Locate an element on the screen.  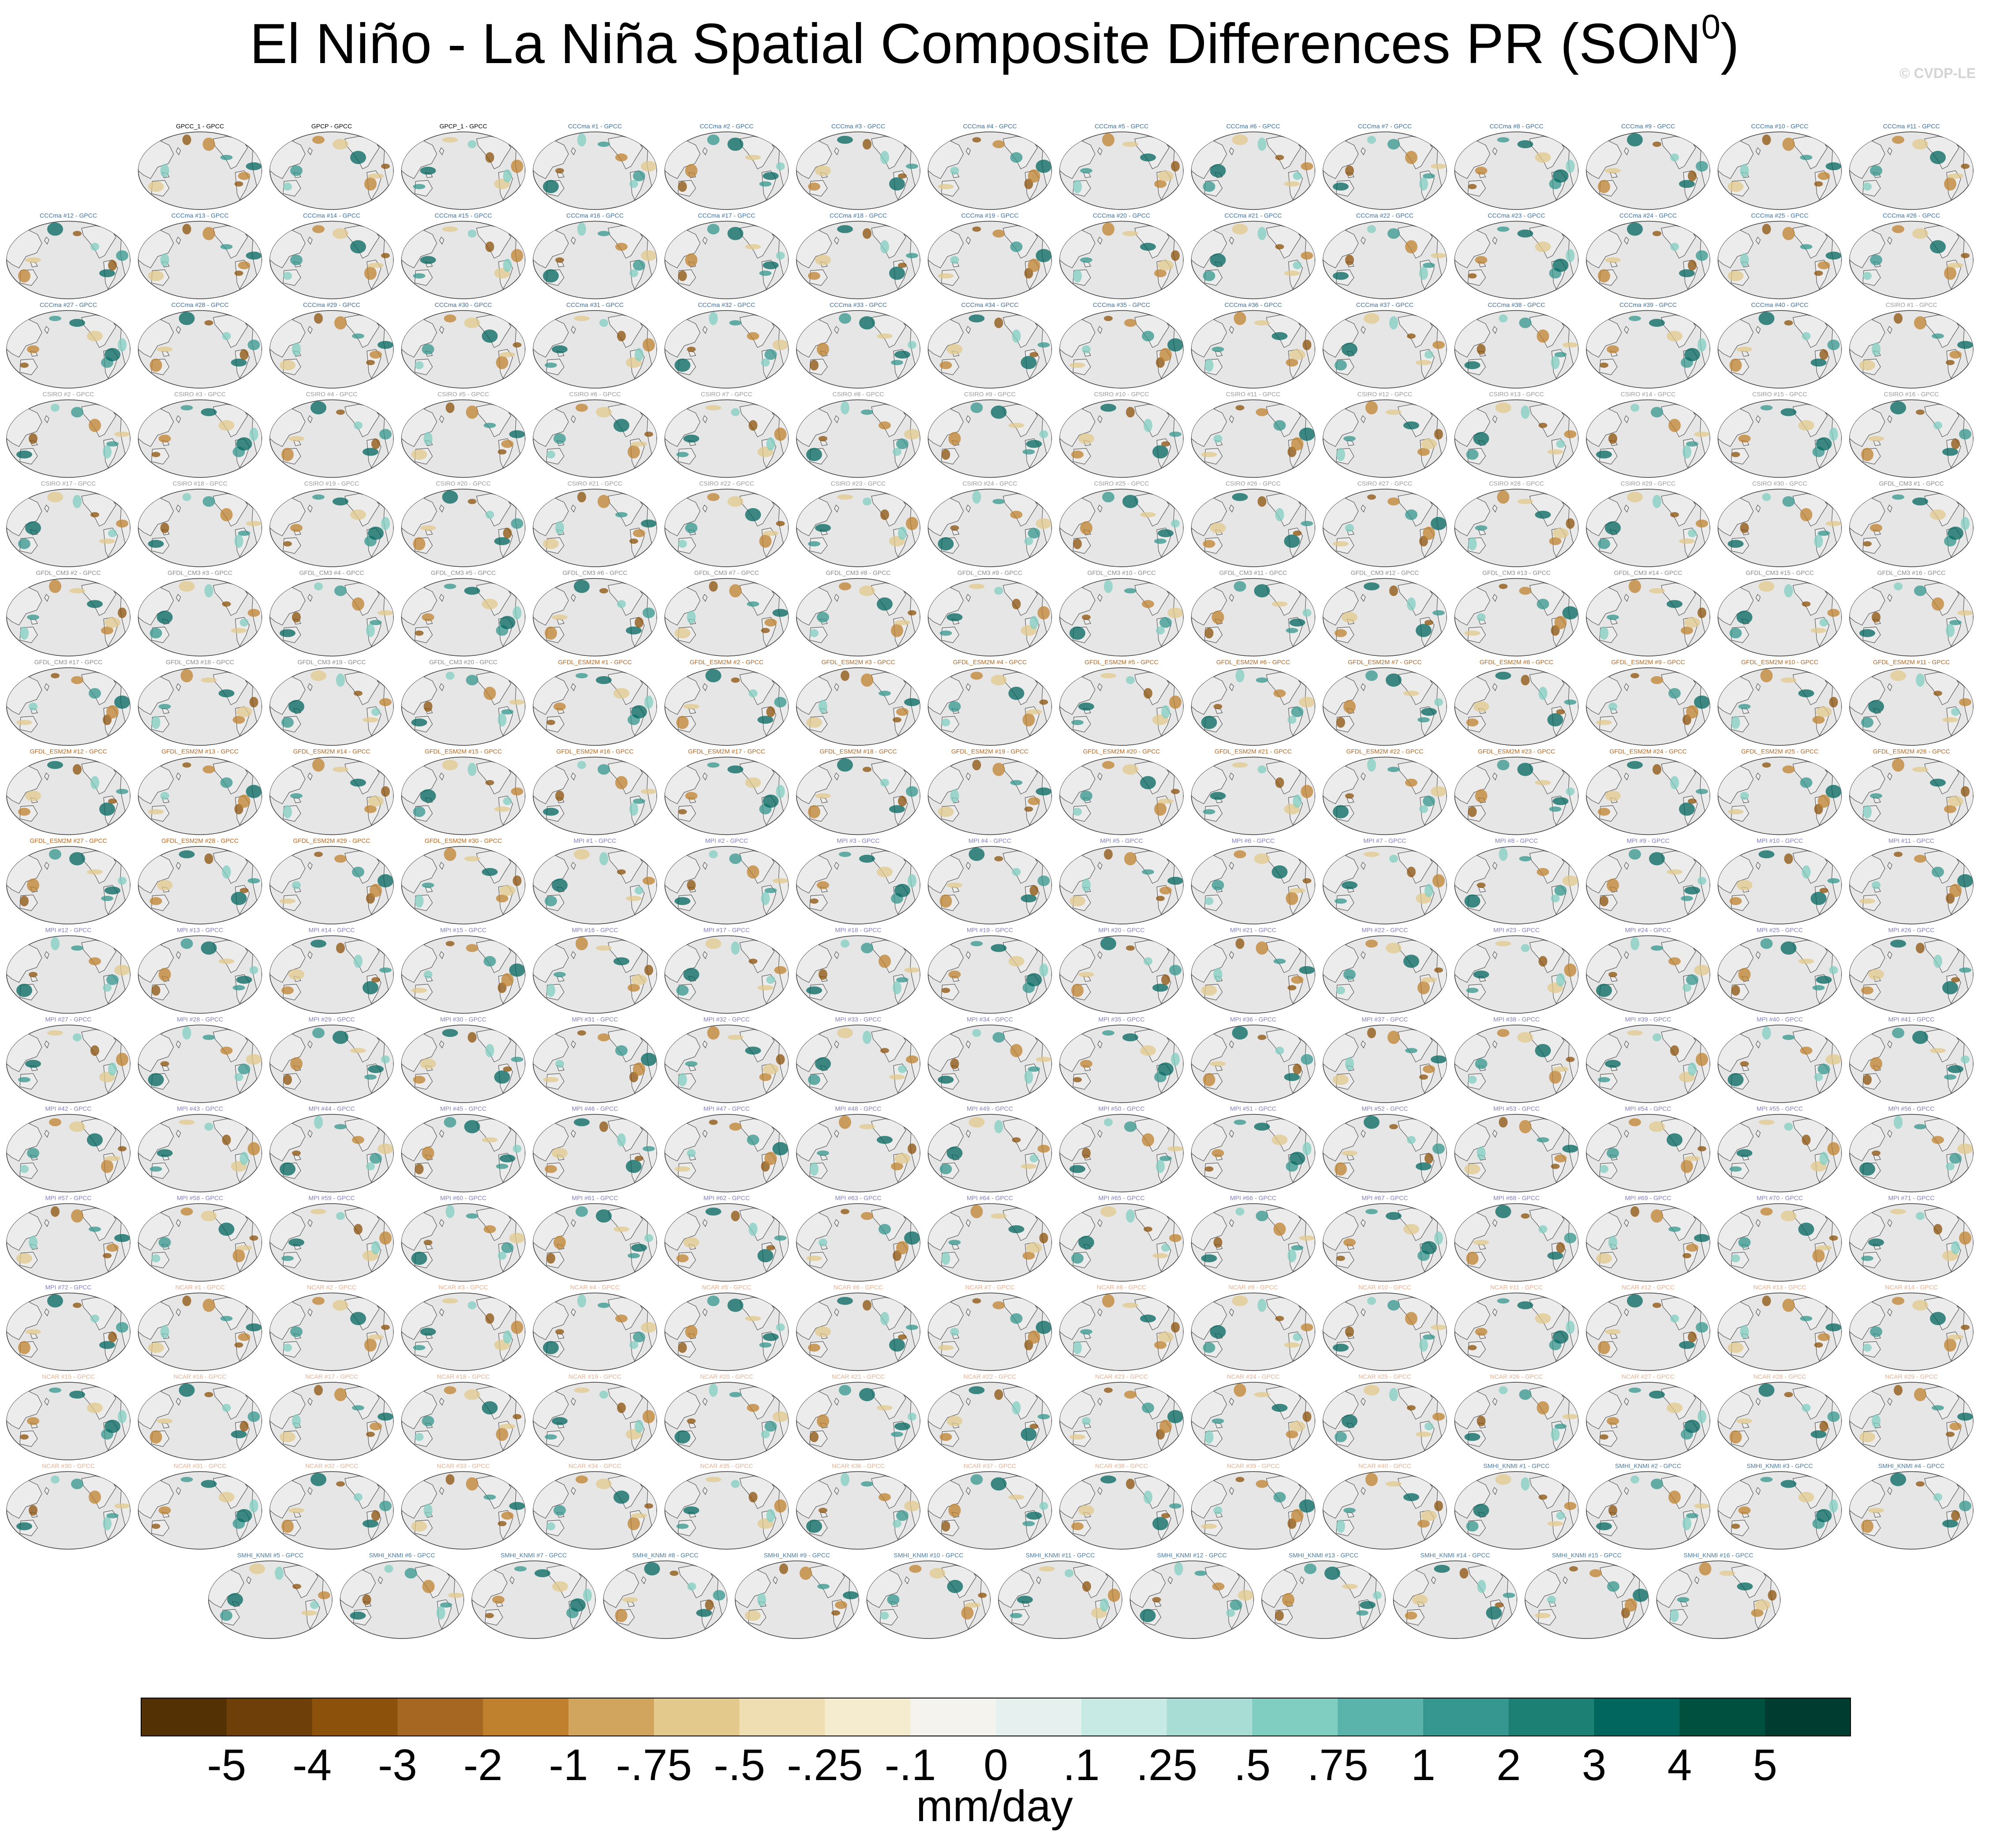
panel-title: MPI #24 - GPCC is located at coordinates (1648, 930).